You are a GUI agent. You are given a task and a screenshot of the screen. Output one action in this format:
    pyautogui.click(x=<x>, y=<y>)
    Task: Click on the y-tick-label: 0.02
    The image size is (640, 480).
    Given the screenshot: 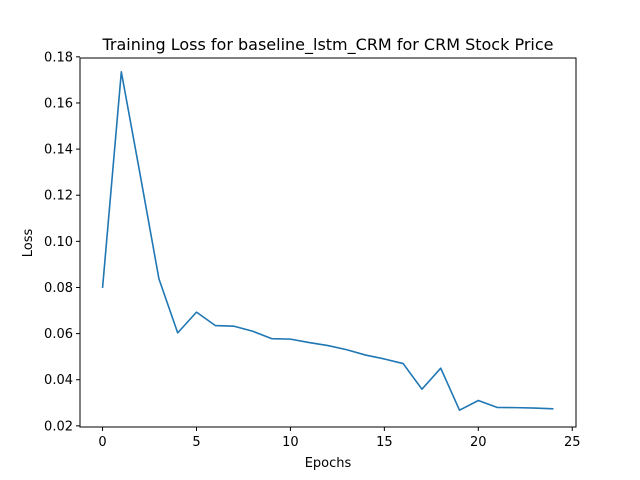 What is the action you would take?
    pyautogui.click(x=58, y=426)
    